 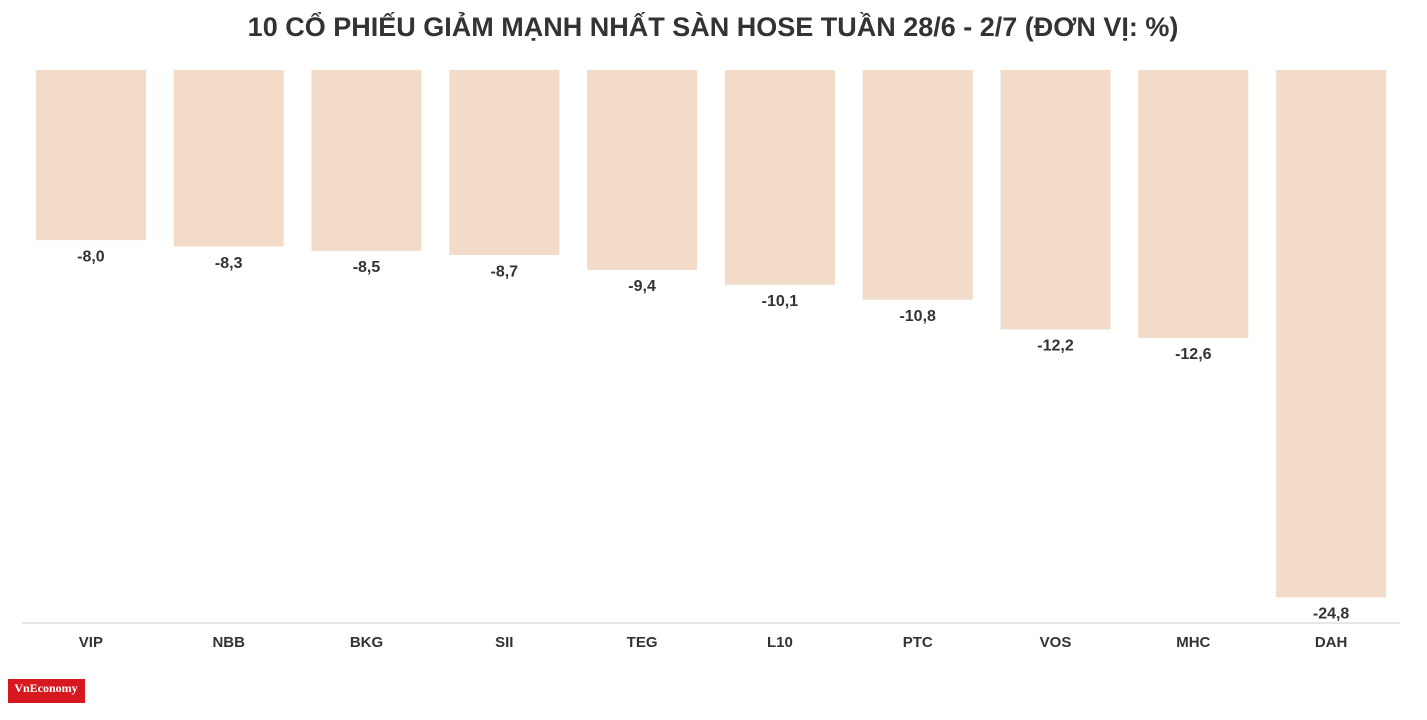 What do you see at coordinates (918, 642) in the screenshot?
I see `x-tick-label: PTC` at bounding box center [918, 642].